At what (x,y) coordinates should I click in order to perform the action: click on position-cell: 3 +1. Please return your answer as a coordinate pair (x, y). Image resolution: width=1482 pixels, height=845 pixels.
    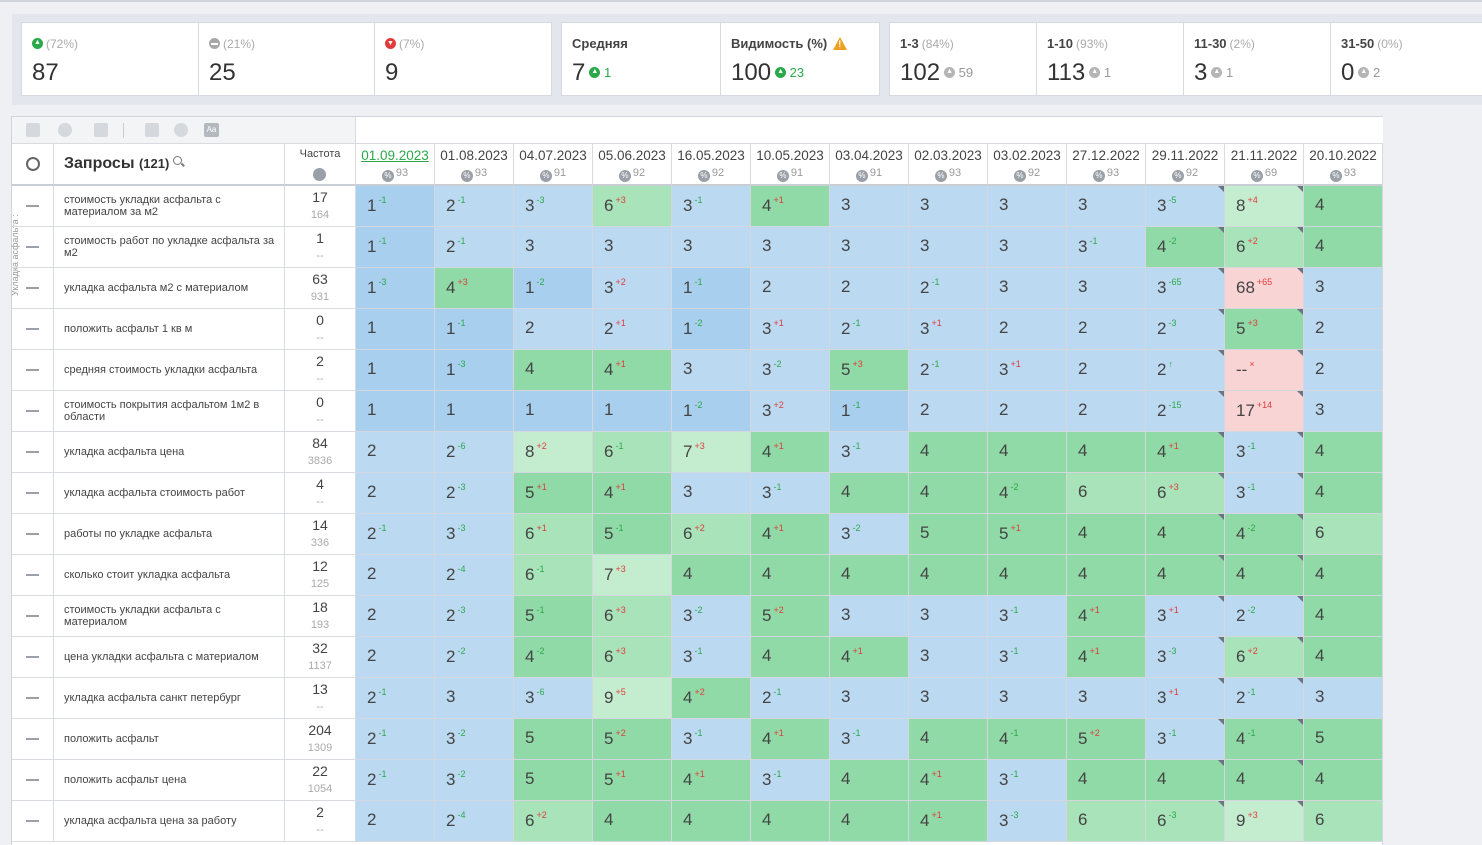
    Looking at the image, I should click on (1185, 698).